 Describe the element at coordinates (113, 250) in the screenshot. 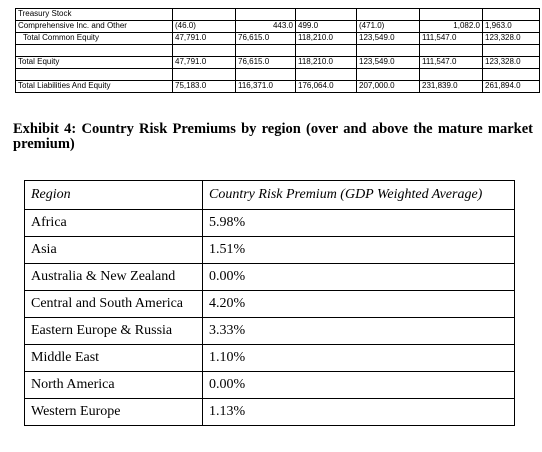

I see `region-cell: Asia` at that location.